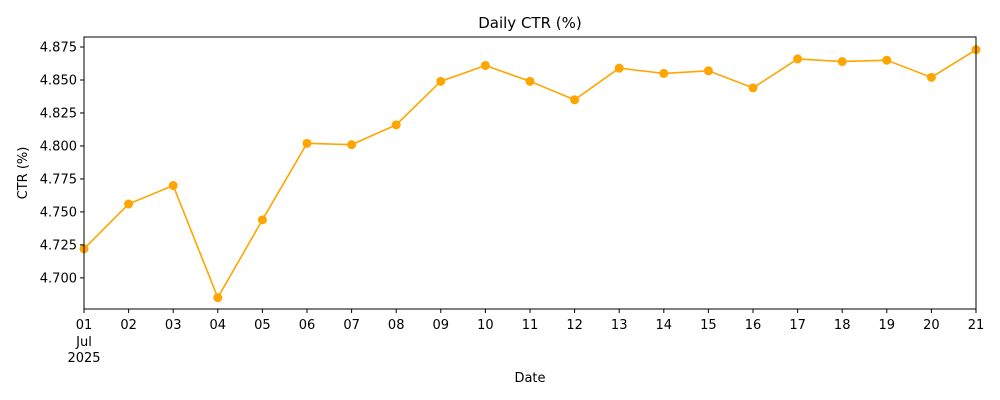 The image size is (1000, 400). I want to click on x-tick-label: 03, so click(173, 325).